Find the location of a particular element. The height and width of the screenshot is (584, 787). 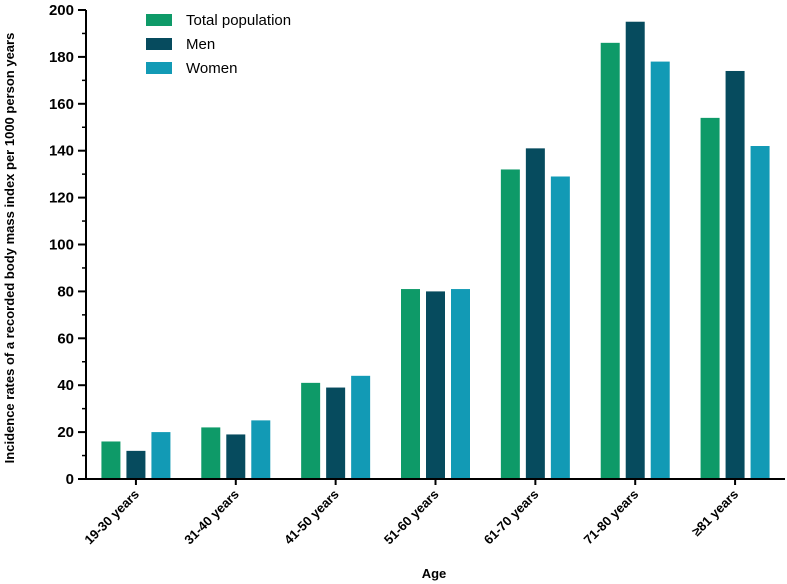

bar-women-31-40-years is located at coordinates (261, 449).